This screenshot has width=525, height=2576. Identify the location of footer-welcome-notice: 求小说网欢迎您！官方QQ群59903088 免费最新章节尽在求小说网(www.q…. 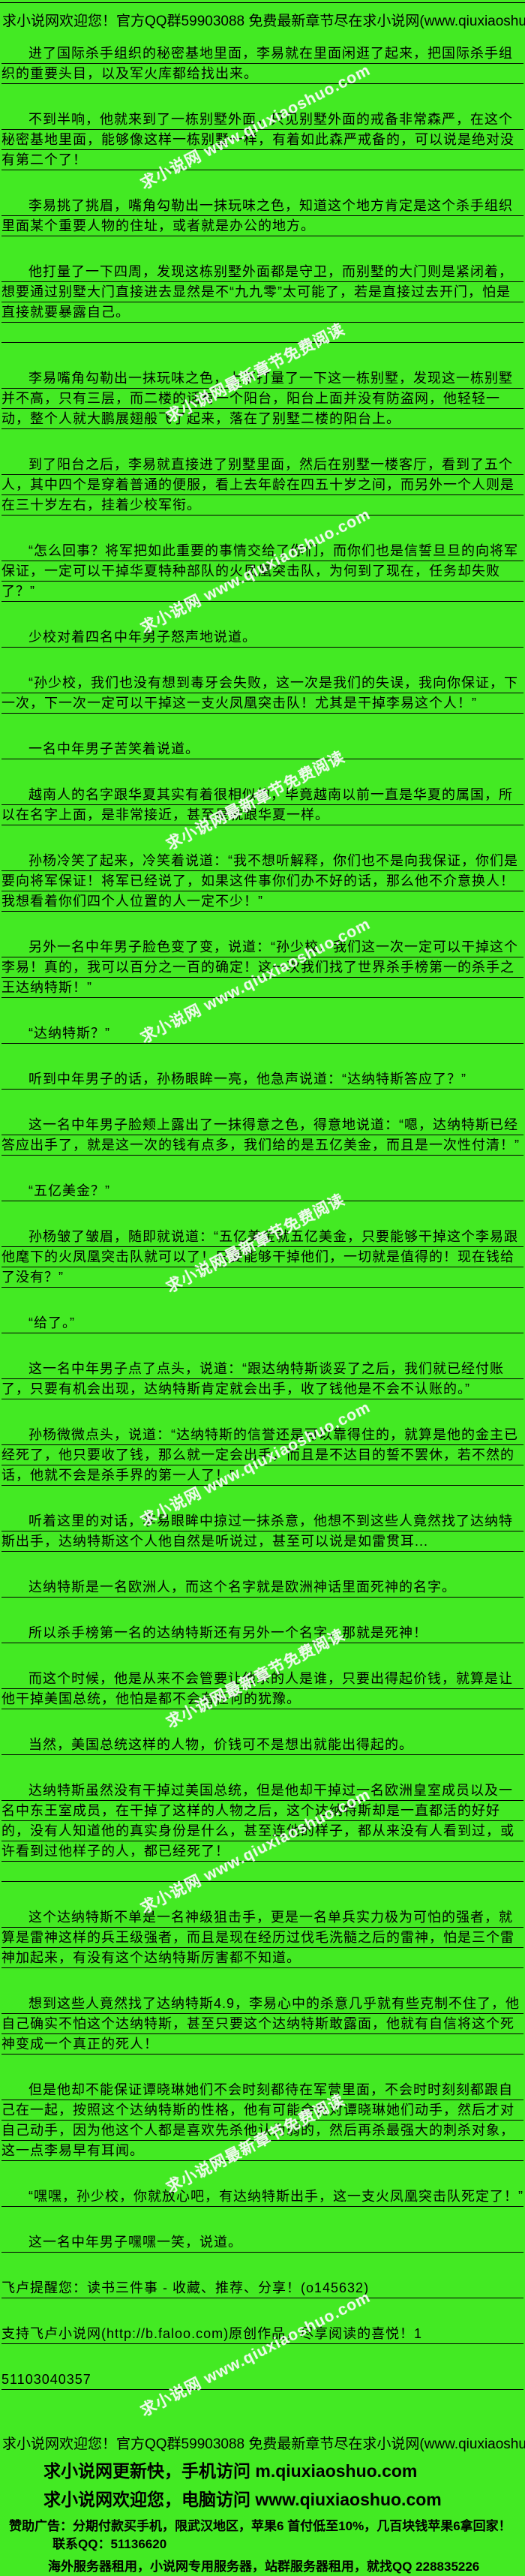
(263, 2444).